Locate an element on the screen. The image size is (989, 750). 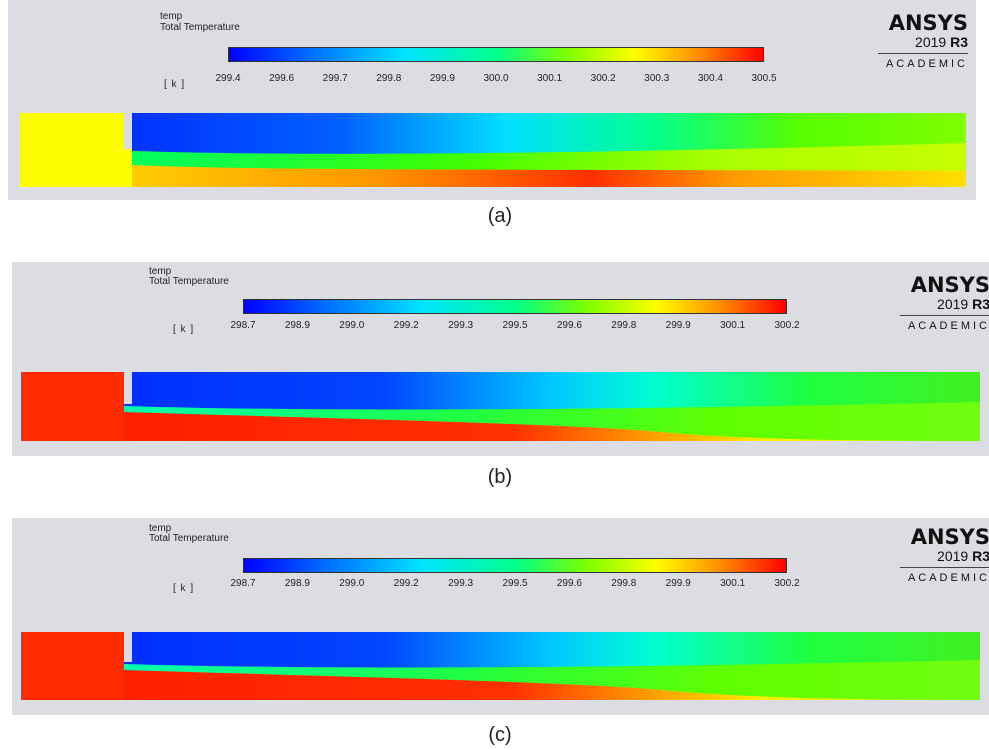
colorbar-tick-label: 300.0 is located at coordinates (496, 78).